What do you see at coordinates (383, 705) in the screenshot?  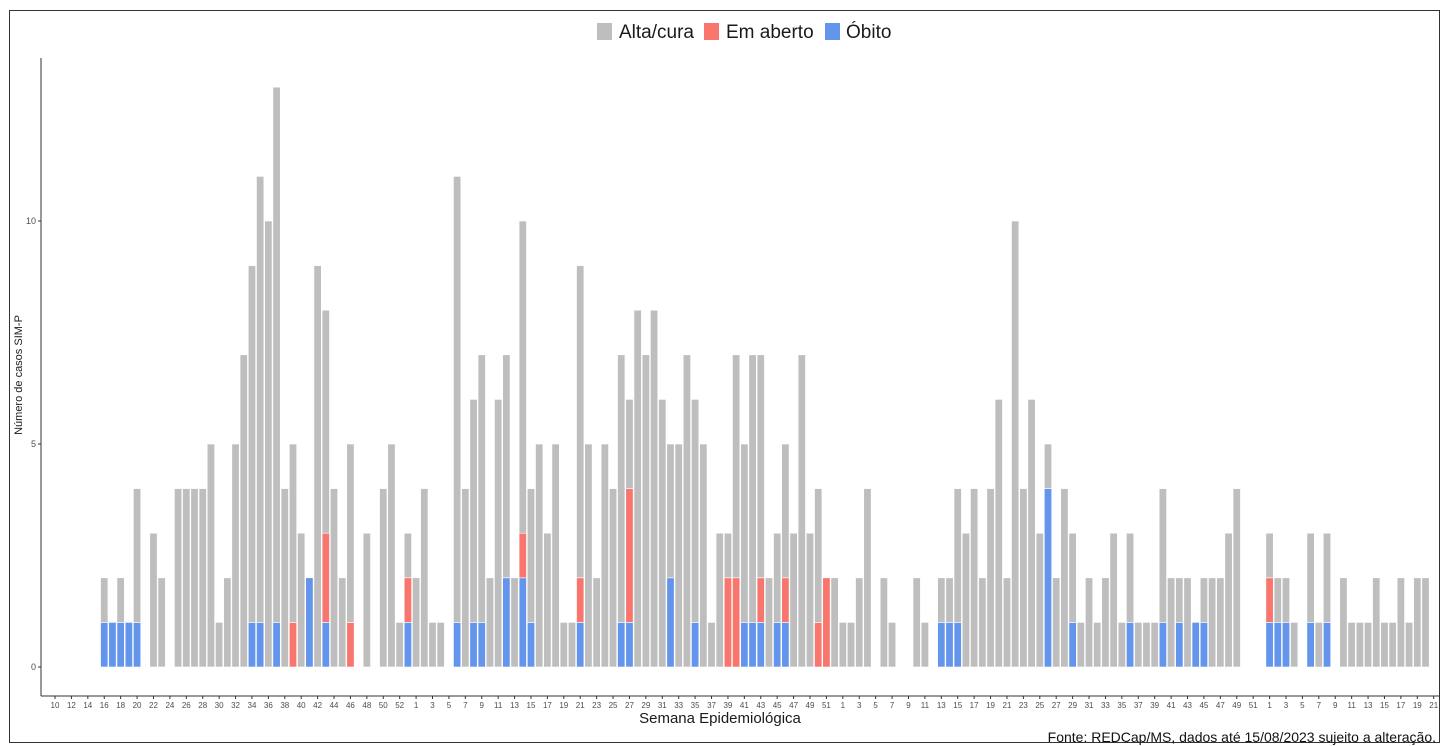 I see `x-tick-label: 50` at bounding box center [383, 705].